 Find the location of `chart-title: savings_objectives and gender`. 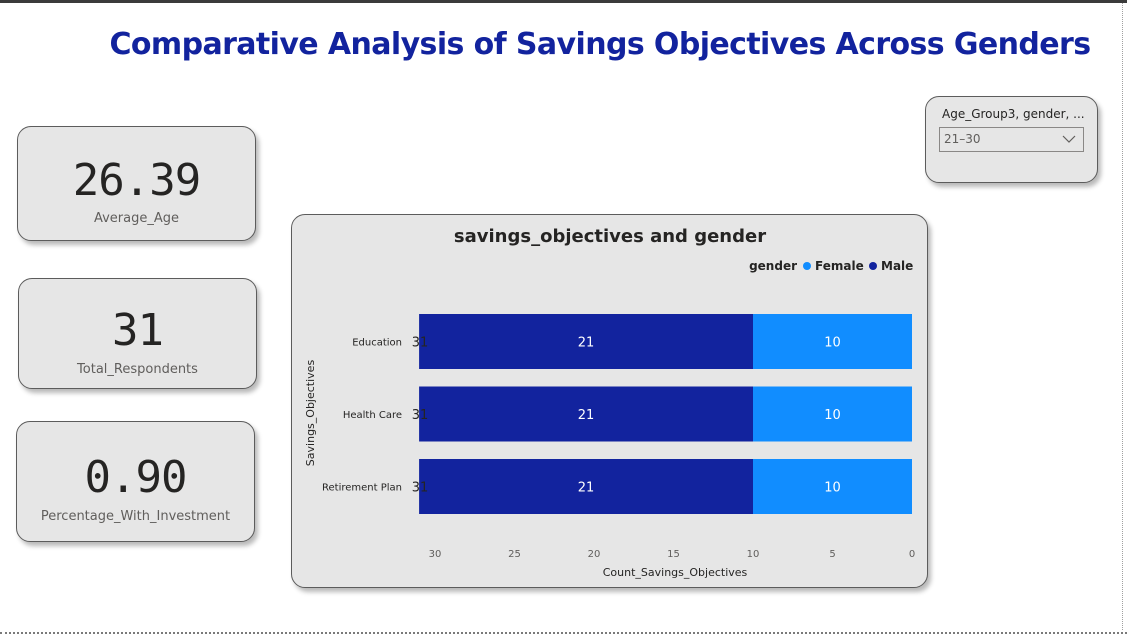

chart-title: savings_objectives and gender is located at coordinates (610, 236).